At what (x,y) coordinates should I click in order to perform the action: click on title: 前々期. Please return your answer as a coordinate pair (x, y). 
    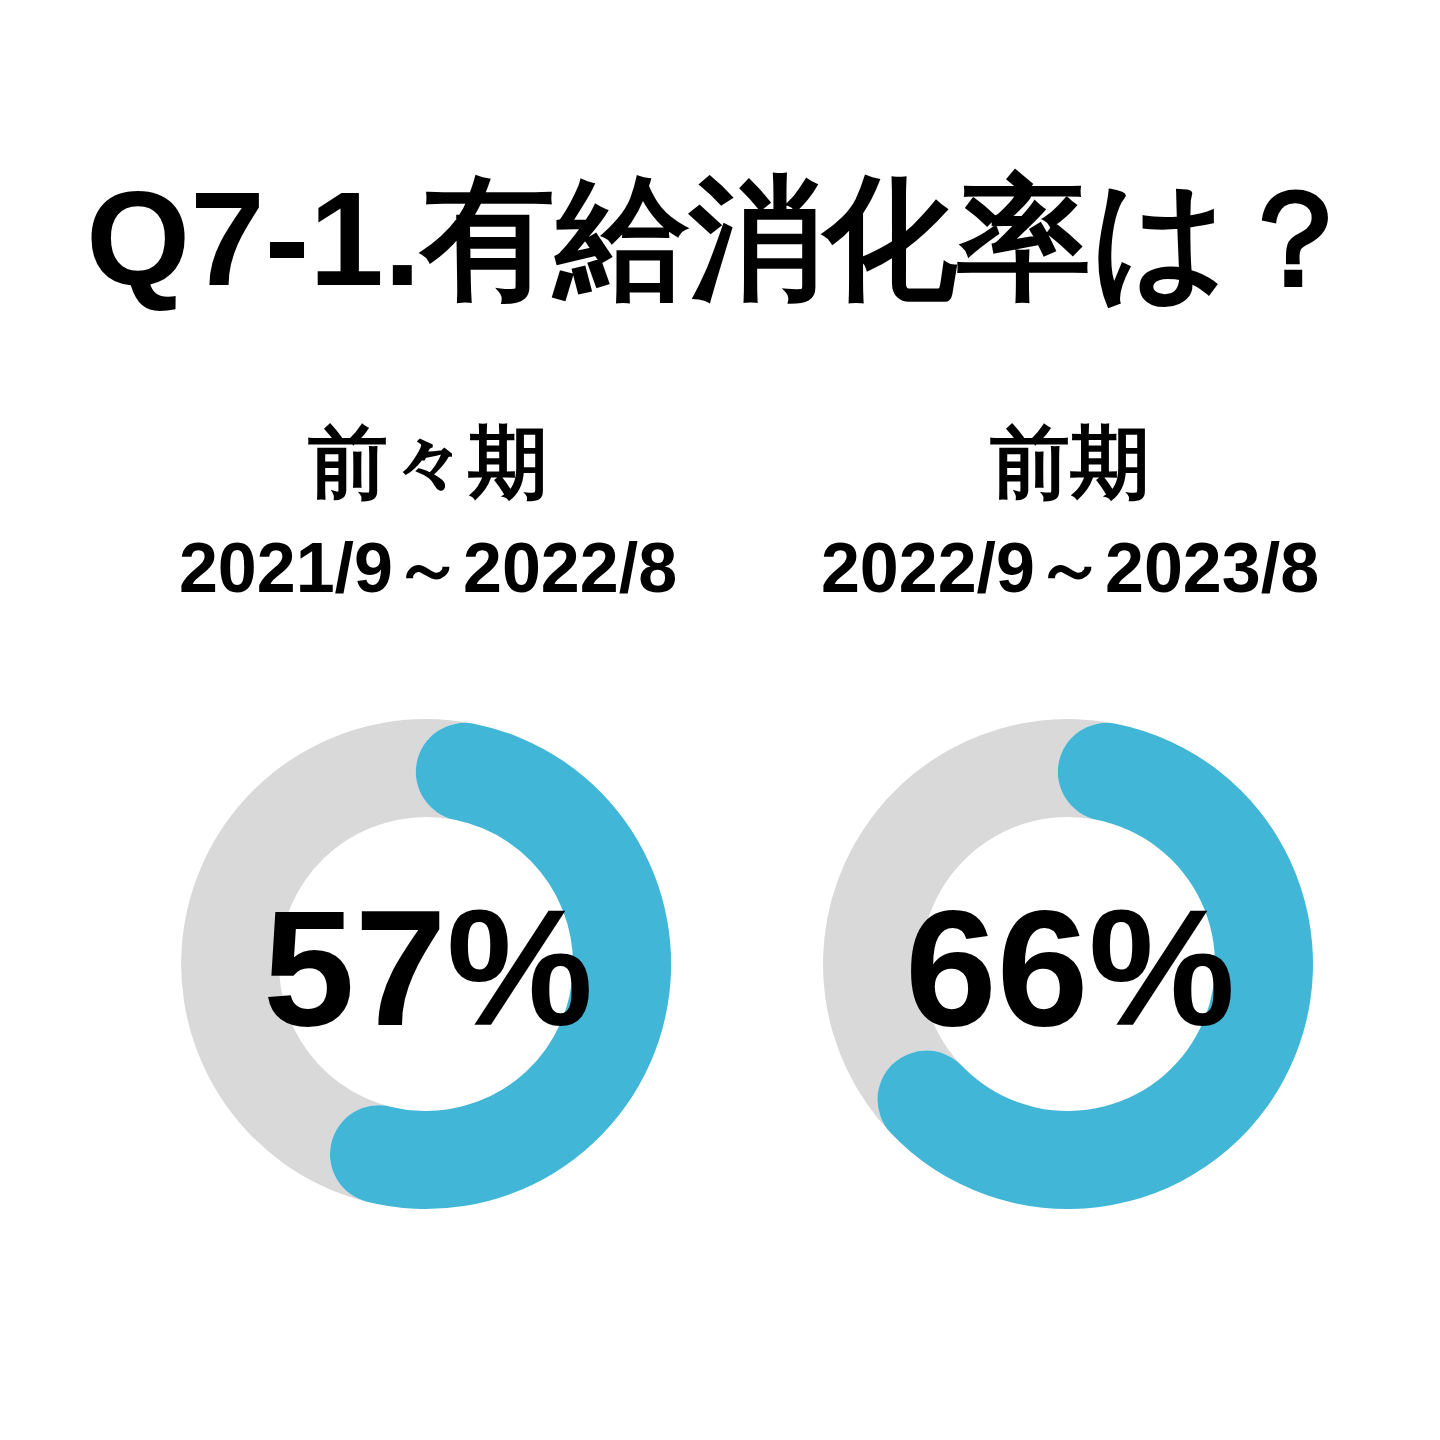
    Looking at the image, I should click on (428, 462).